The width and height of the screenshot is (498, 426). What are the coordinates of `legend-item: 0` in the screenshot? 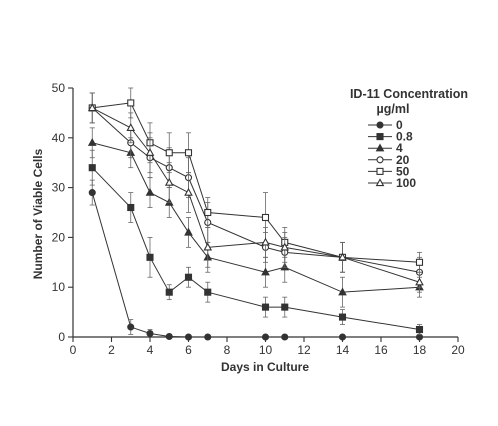 It's located at (385, 125).